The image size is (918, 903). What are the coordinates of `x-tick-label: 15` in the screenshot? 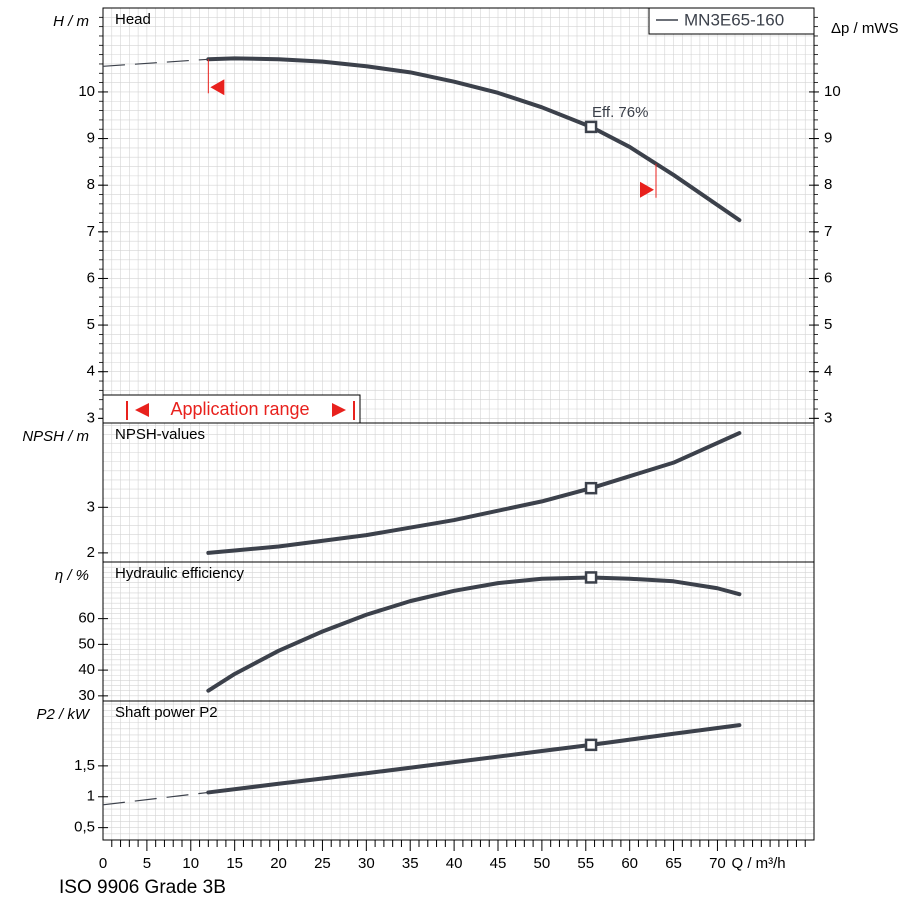 It's located at (234, 863).